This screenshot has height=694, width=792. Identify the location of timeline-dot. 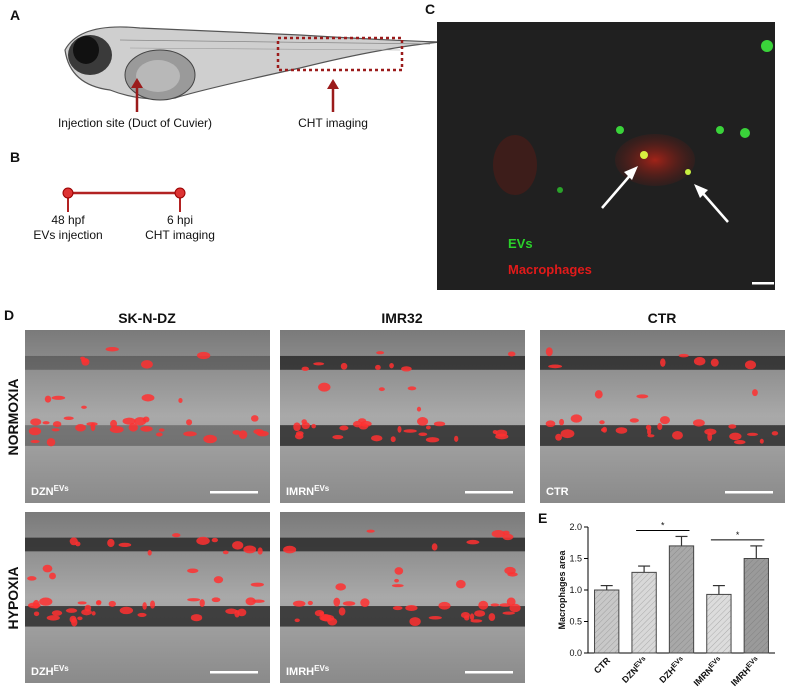
(180, 193).